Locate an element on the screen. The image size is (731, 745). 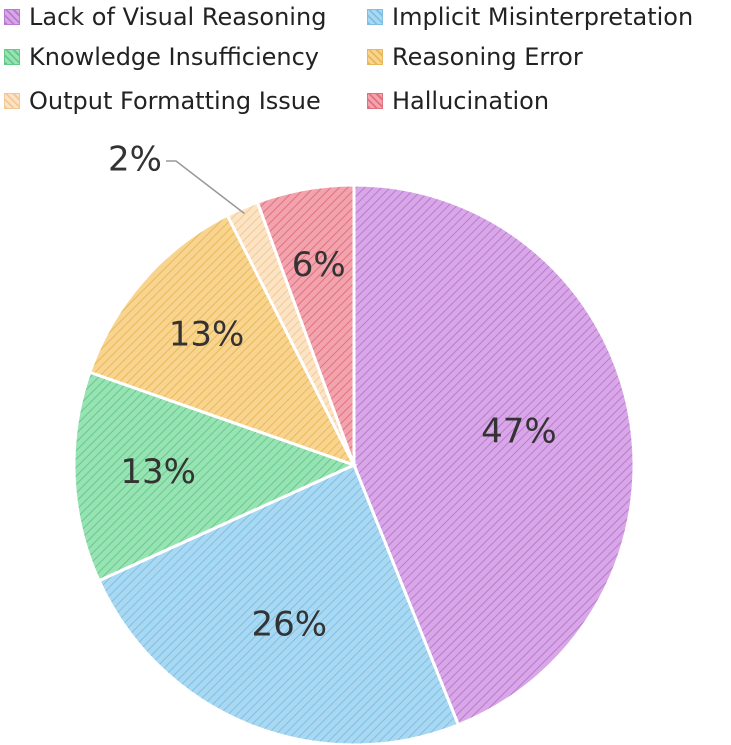
slice-label-hallucination: 6% is located at coordinates (319, 265).